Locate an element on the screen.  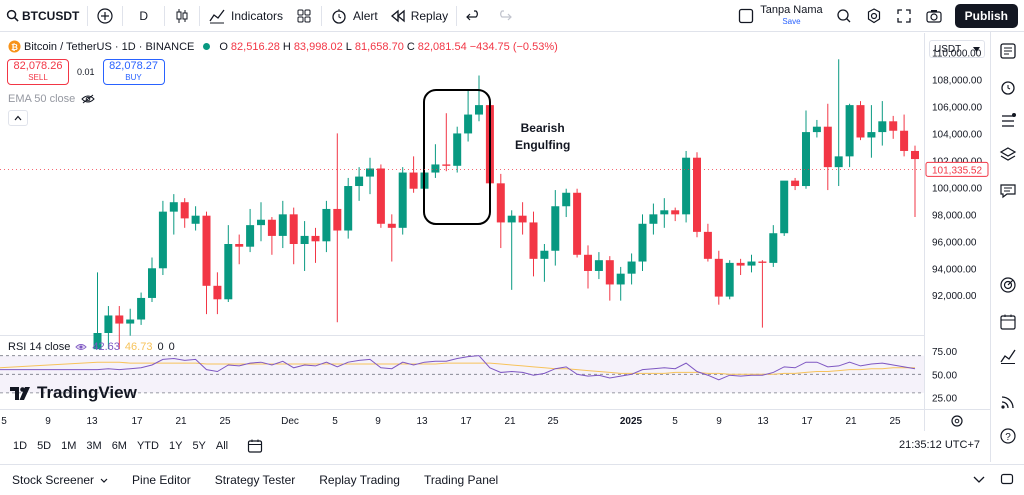
indicators-icon is located at coordinates (217, 16).